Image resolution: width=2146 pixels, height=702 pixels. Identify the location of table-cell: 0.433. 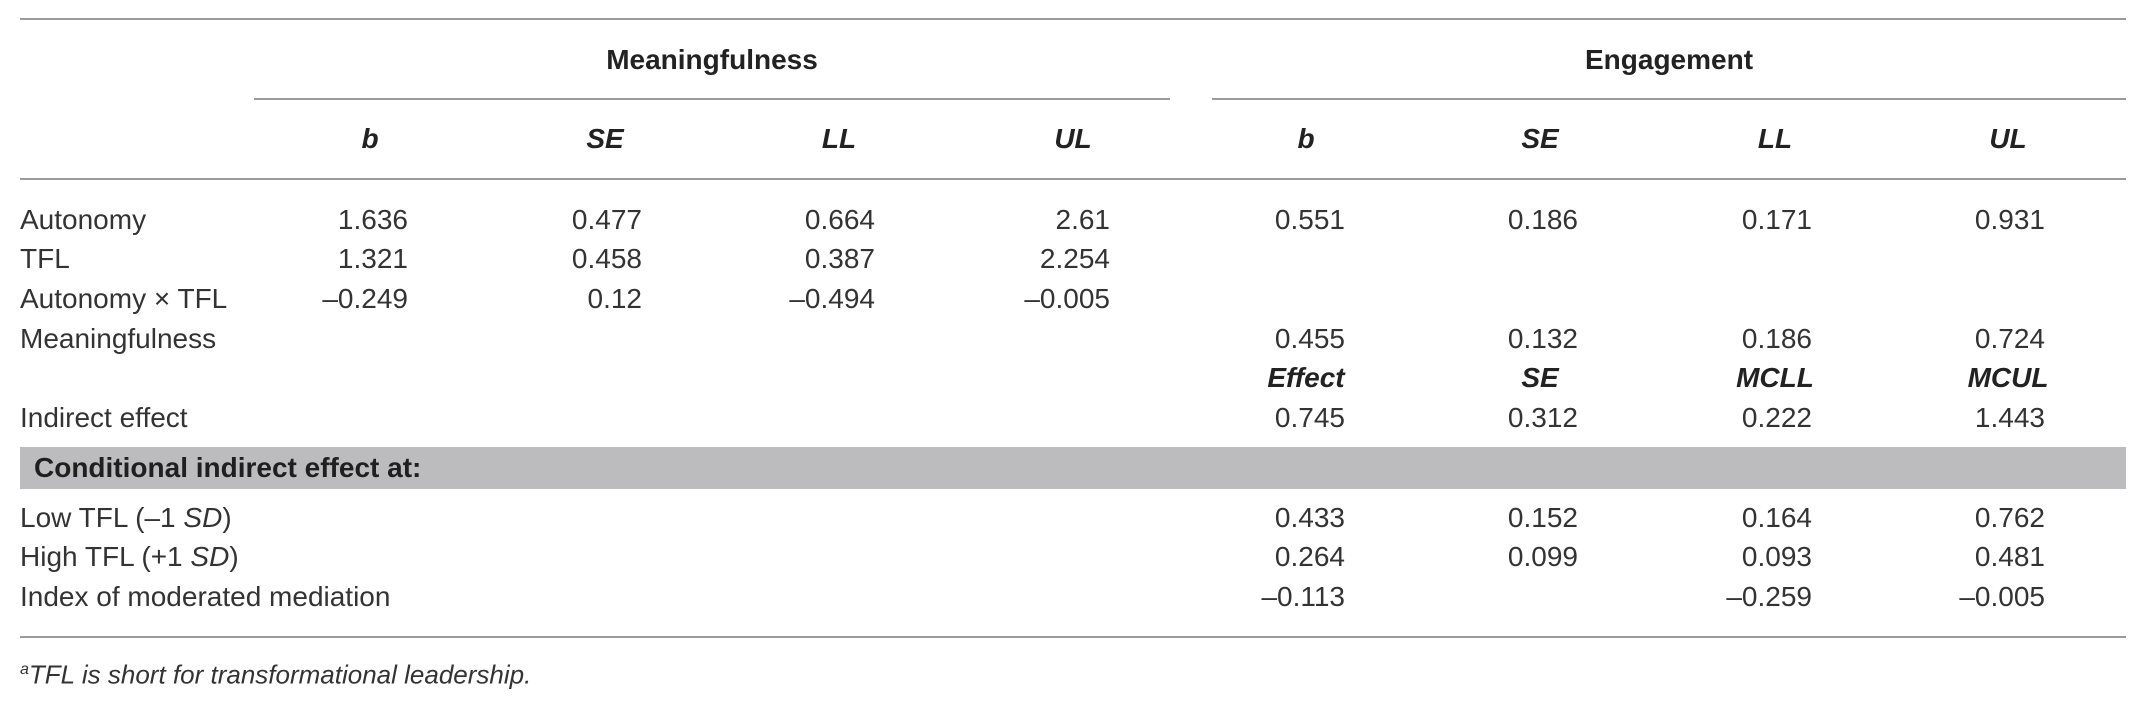
(1309, 517).